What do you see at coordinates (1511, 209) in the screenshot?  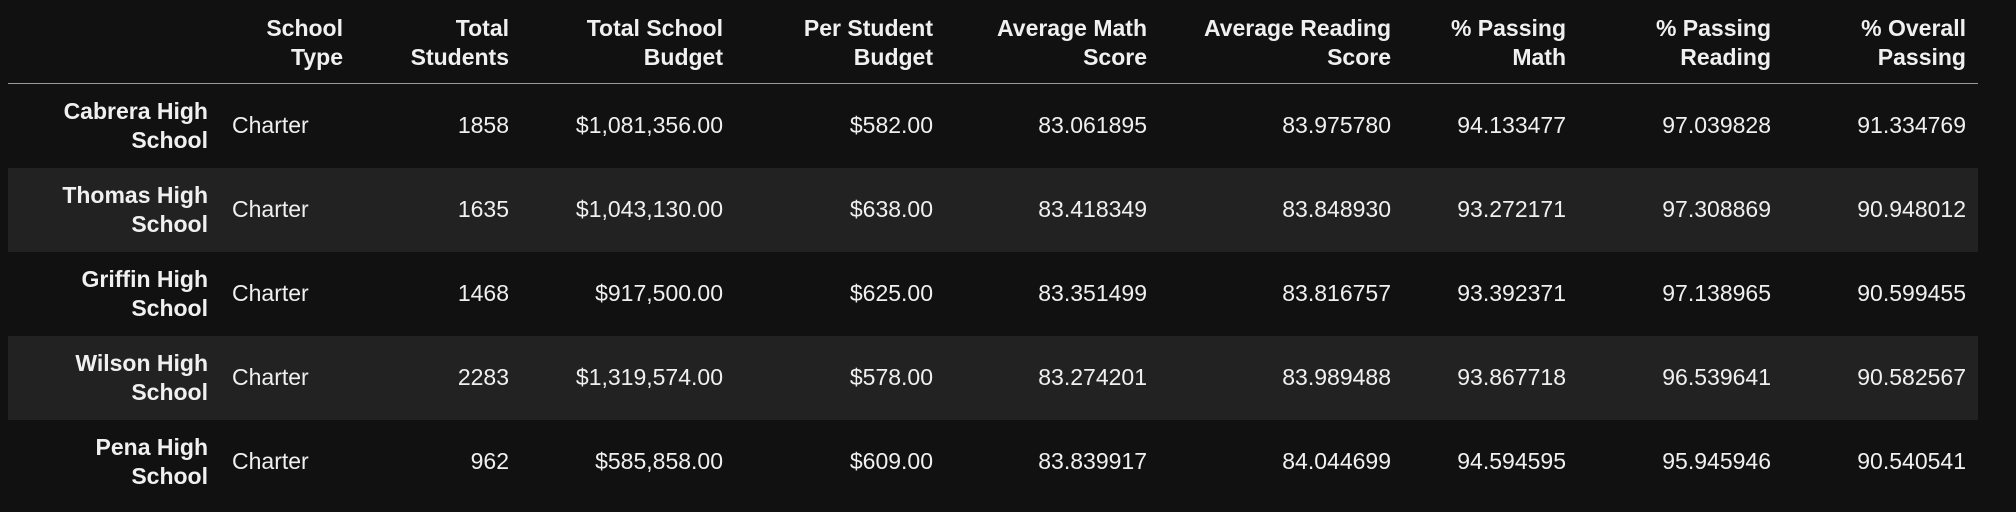 I see `pct-math-cell: 93.272171` at bounding box center [1511, 209].